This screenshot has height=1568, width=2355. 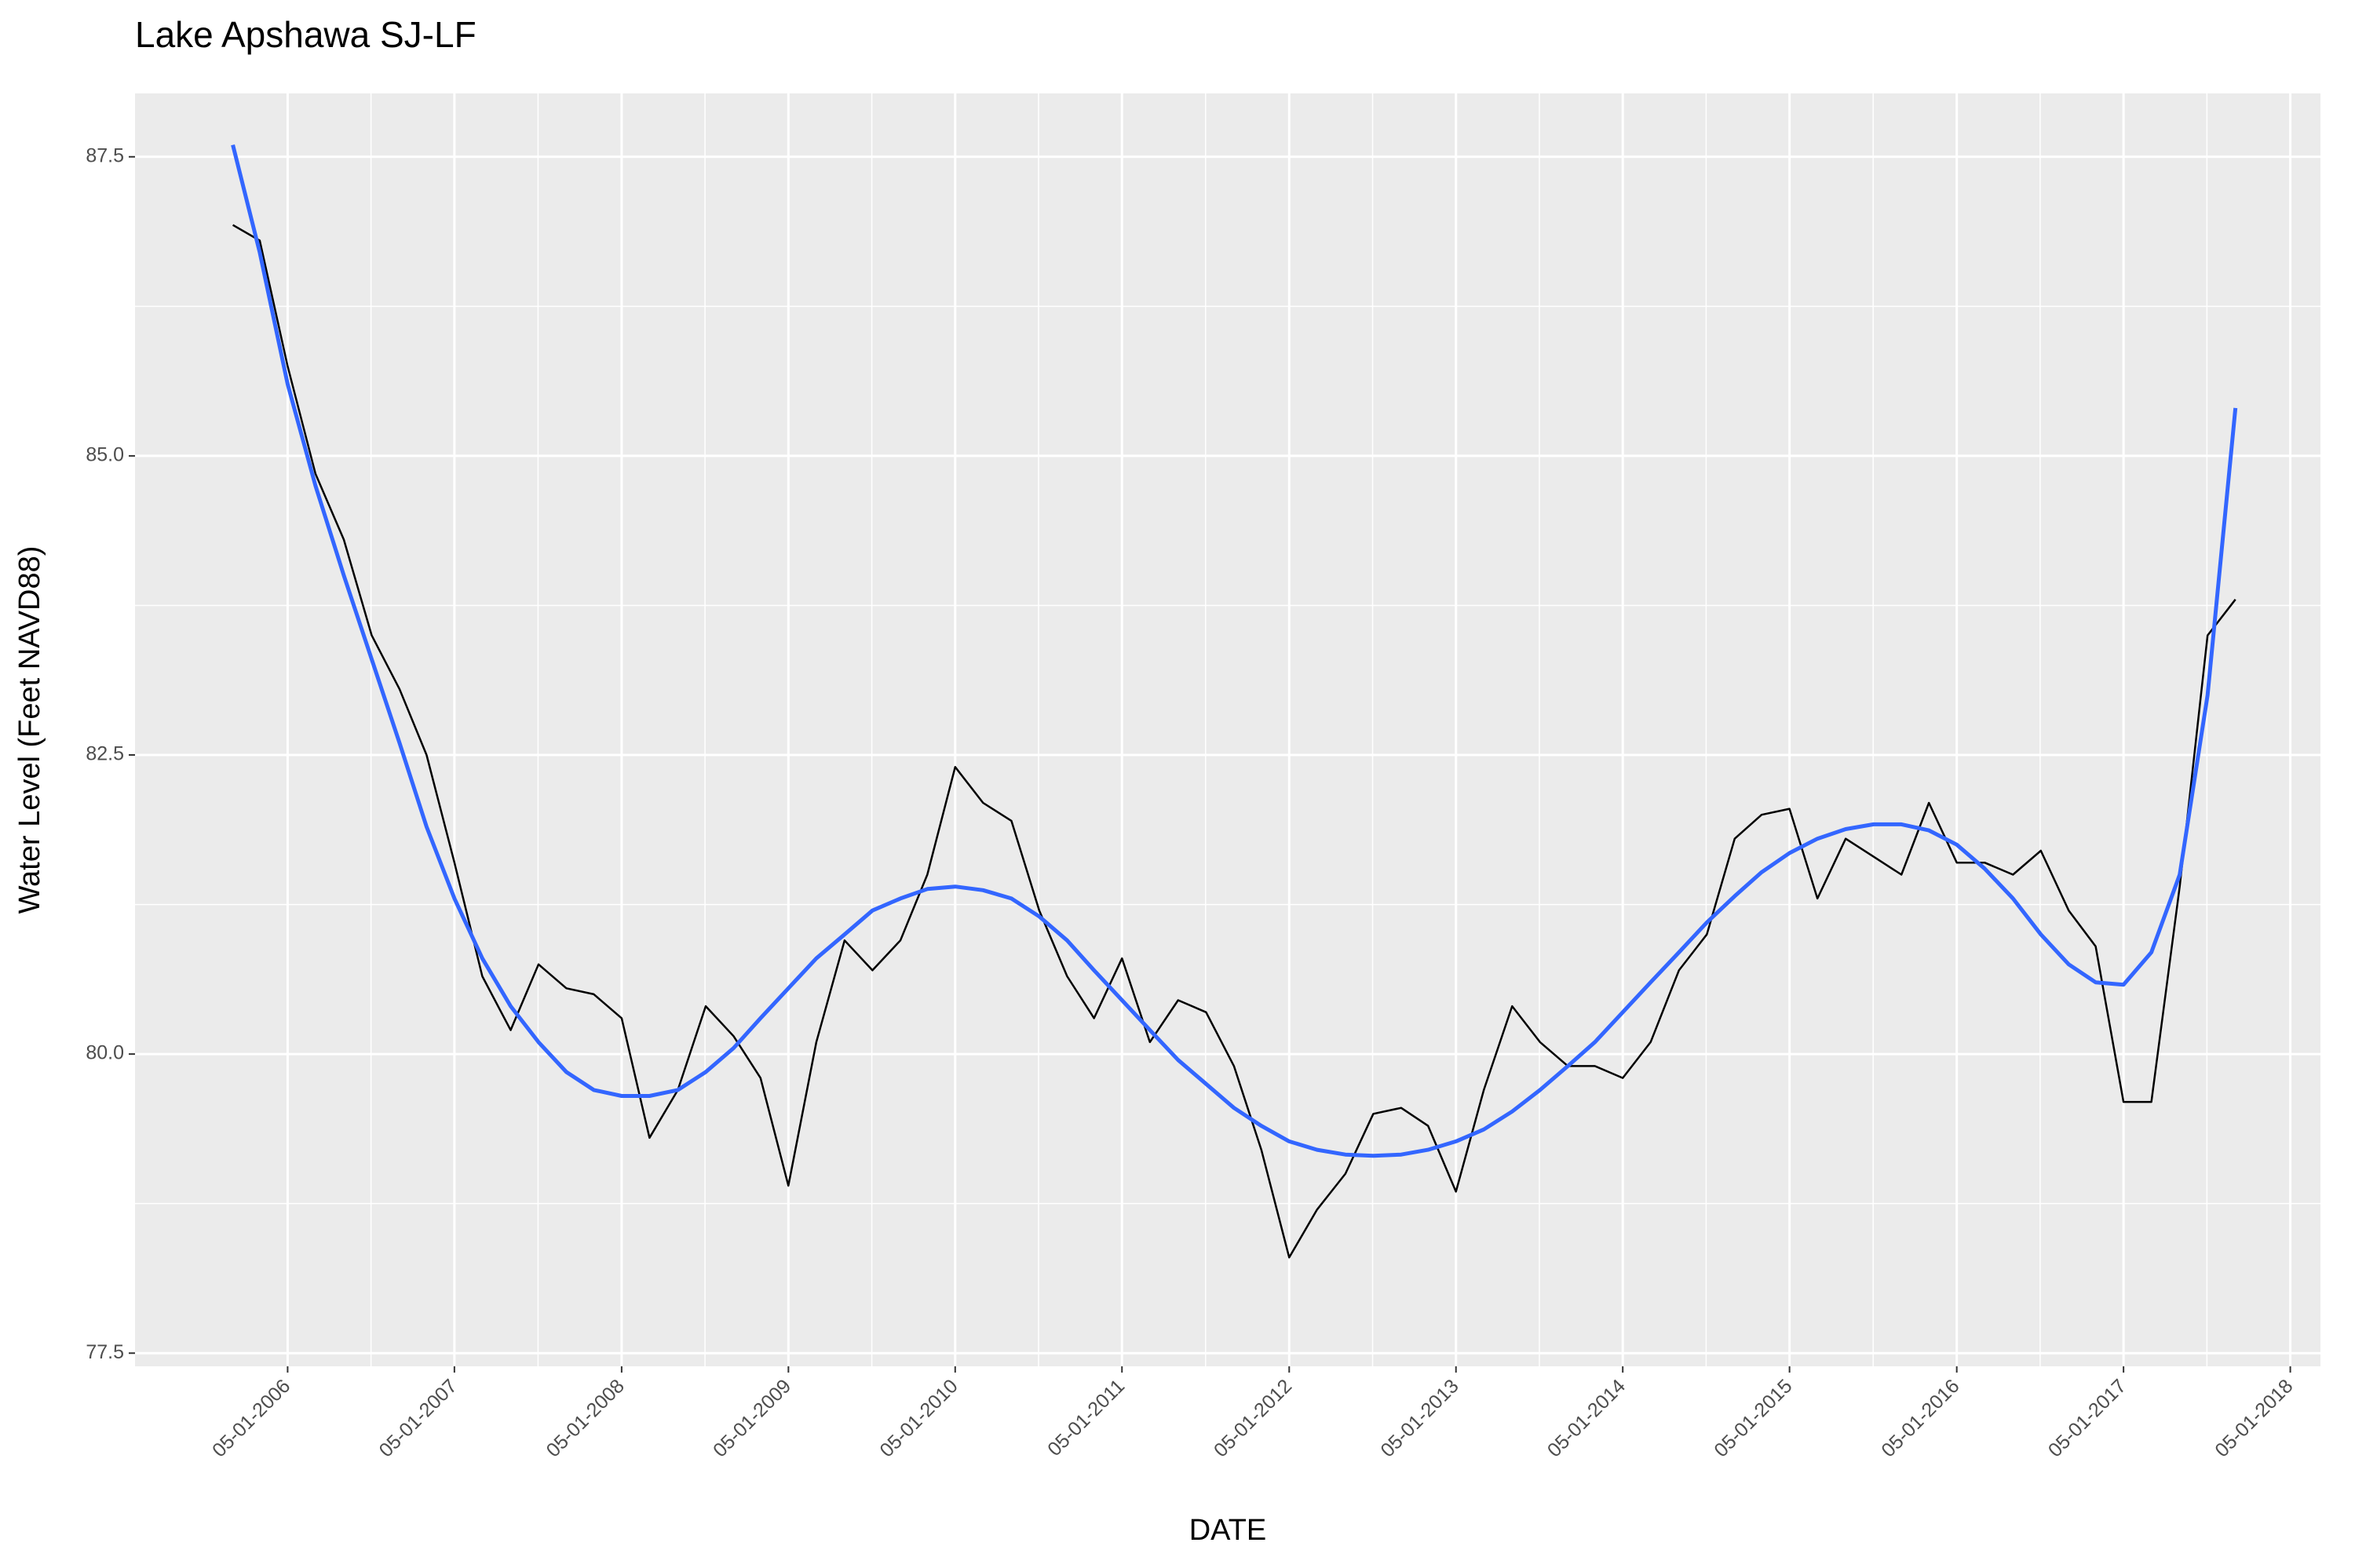 What do you see at coordinates (1228, 1530) in the screenshot?
I see `x-axis-title: DATE` at bounding box center [1228, 1530].